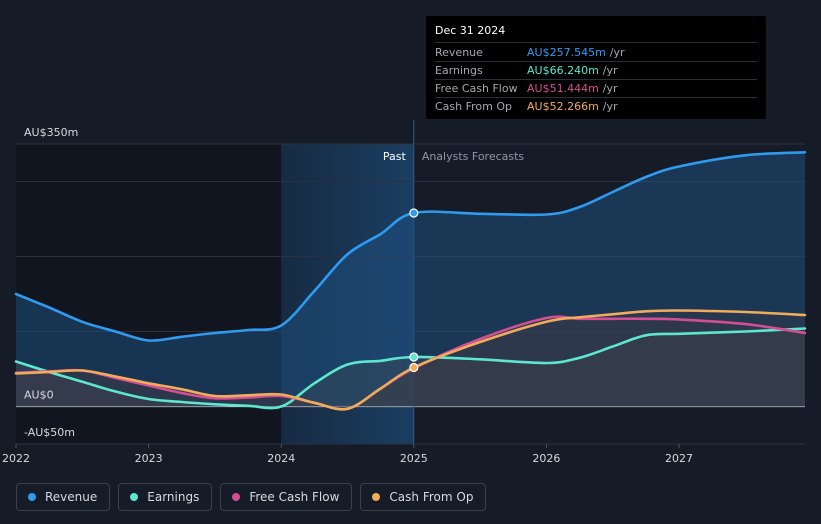 Image resolution: width=821 pixels, height=524 pixels. What do you see at coordinates (459, 52) in the screenshot?
I see `tooltip-label: Revenue` at bounding box center [459, 52].